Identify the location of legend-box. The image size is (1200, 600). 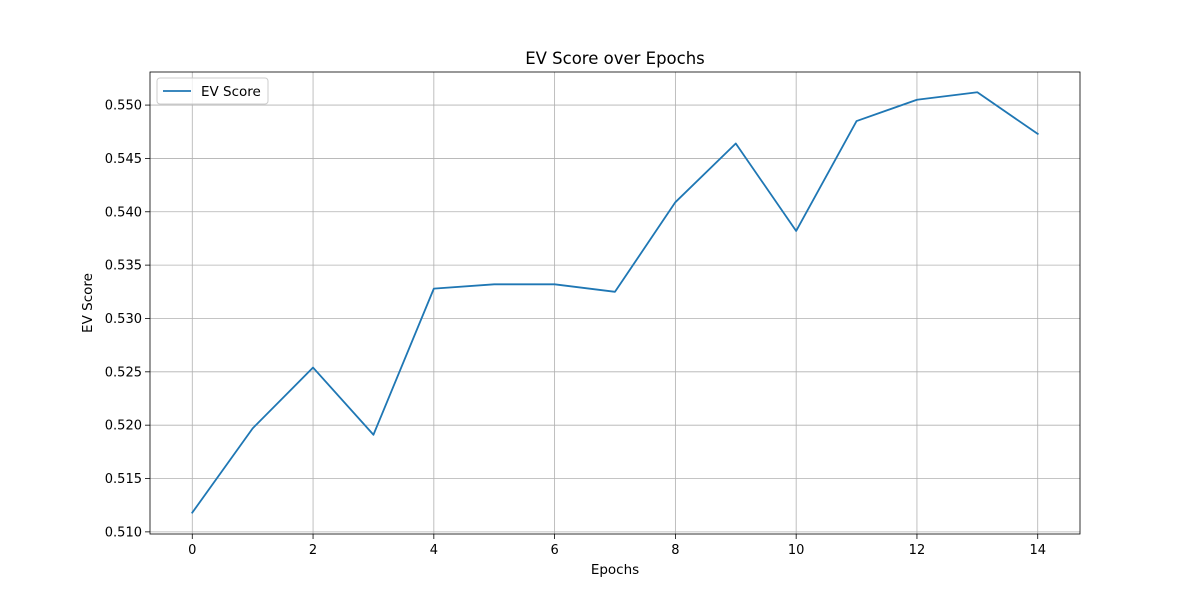
(212, 91).